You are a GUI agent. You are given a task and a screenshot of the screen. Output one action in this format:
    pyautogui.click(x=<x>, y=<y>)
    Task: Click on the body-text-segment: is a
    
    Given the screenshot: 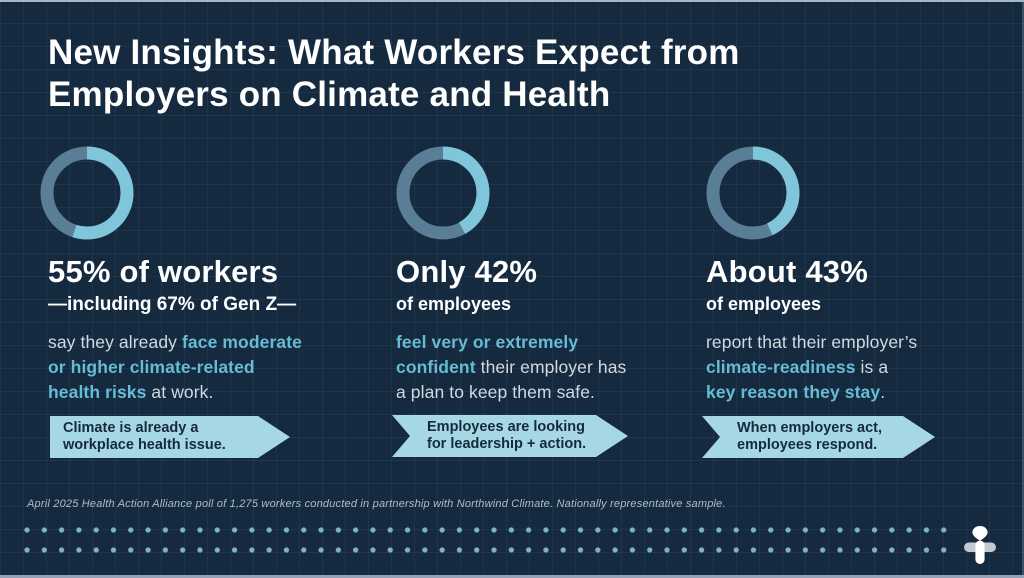 What is the action you would take?
    pyautogui.click(x=874, y=367)
    